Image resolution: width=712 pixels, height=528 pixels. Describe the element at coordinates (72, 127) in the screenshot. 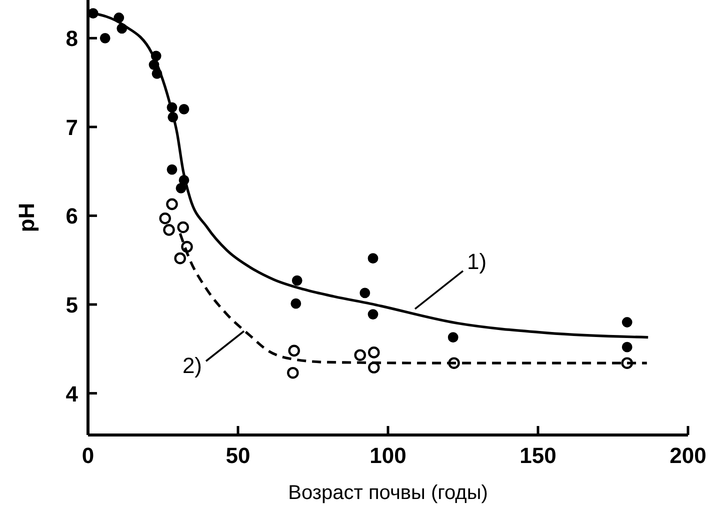

I see `y-tick-label: 7` at that location.